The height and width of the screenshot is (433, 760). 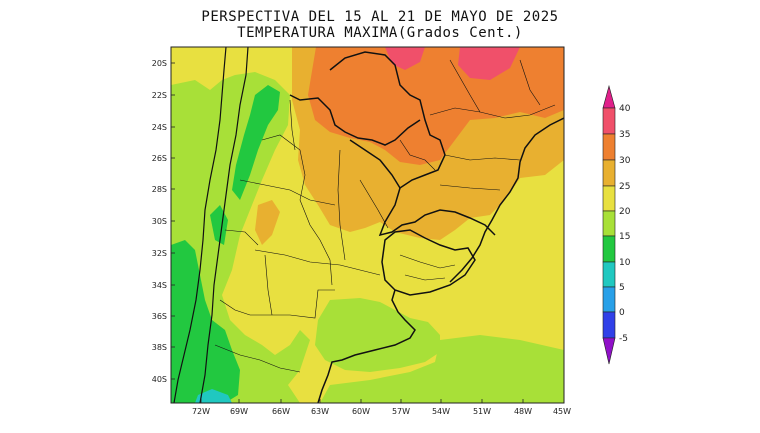 What do you see at coordinates (625, 263) in the screenshot?
I see `colorbar-label: 10` at bounding box center [625, 263].